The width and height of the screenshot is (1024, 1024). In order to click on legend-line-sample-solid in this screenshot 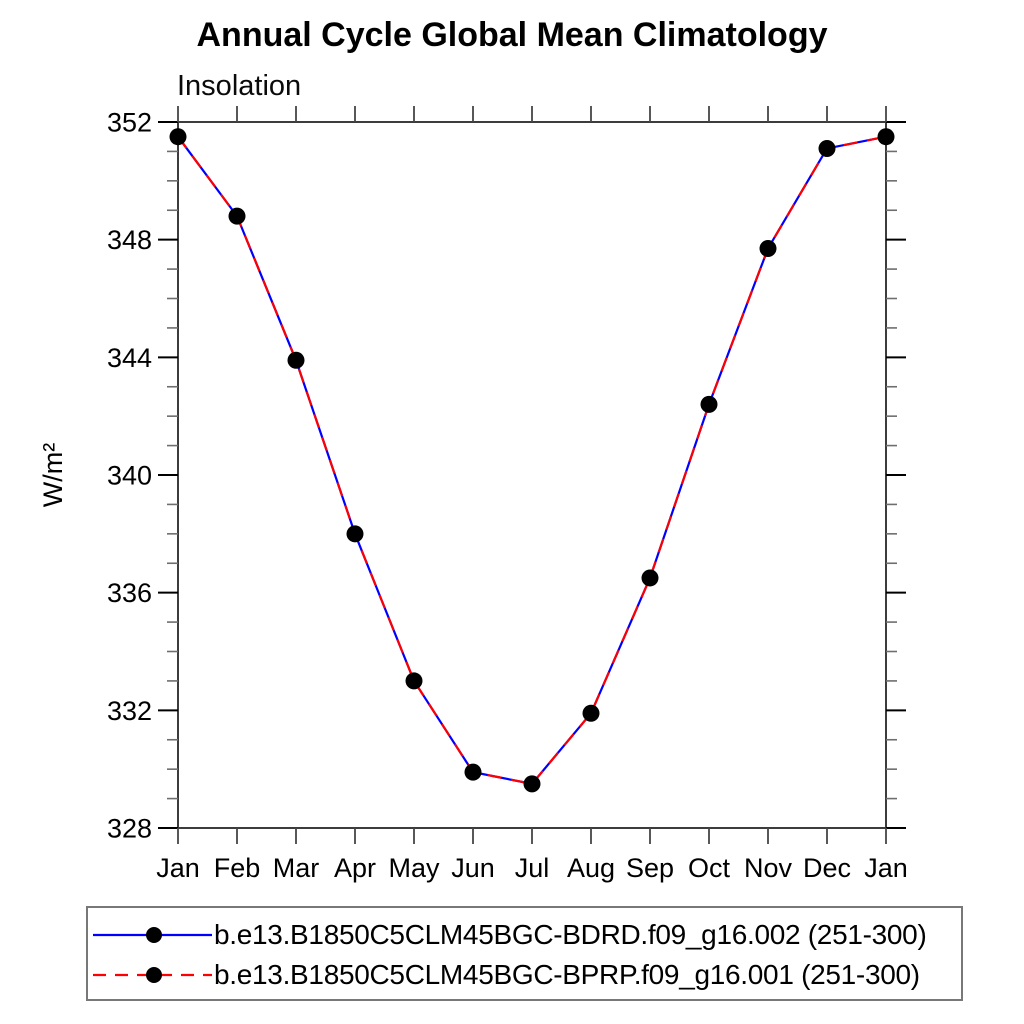, I will do `click(152, 935)`.